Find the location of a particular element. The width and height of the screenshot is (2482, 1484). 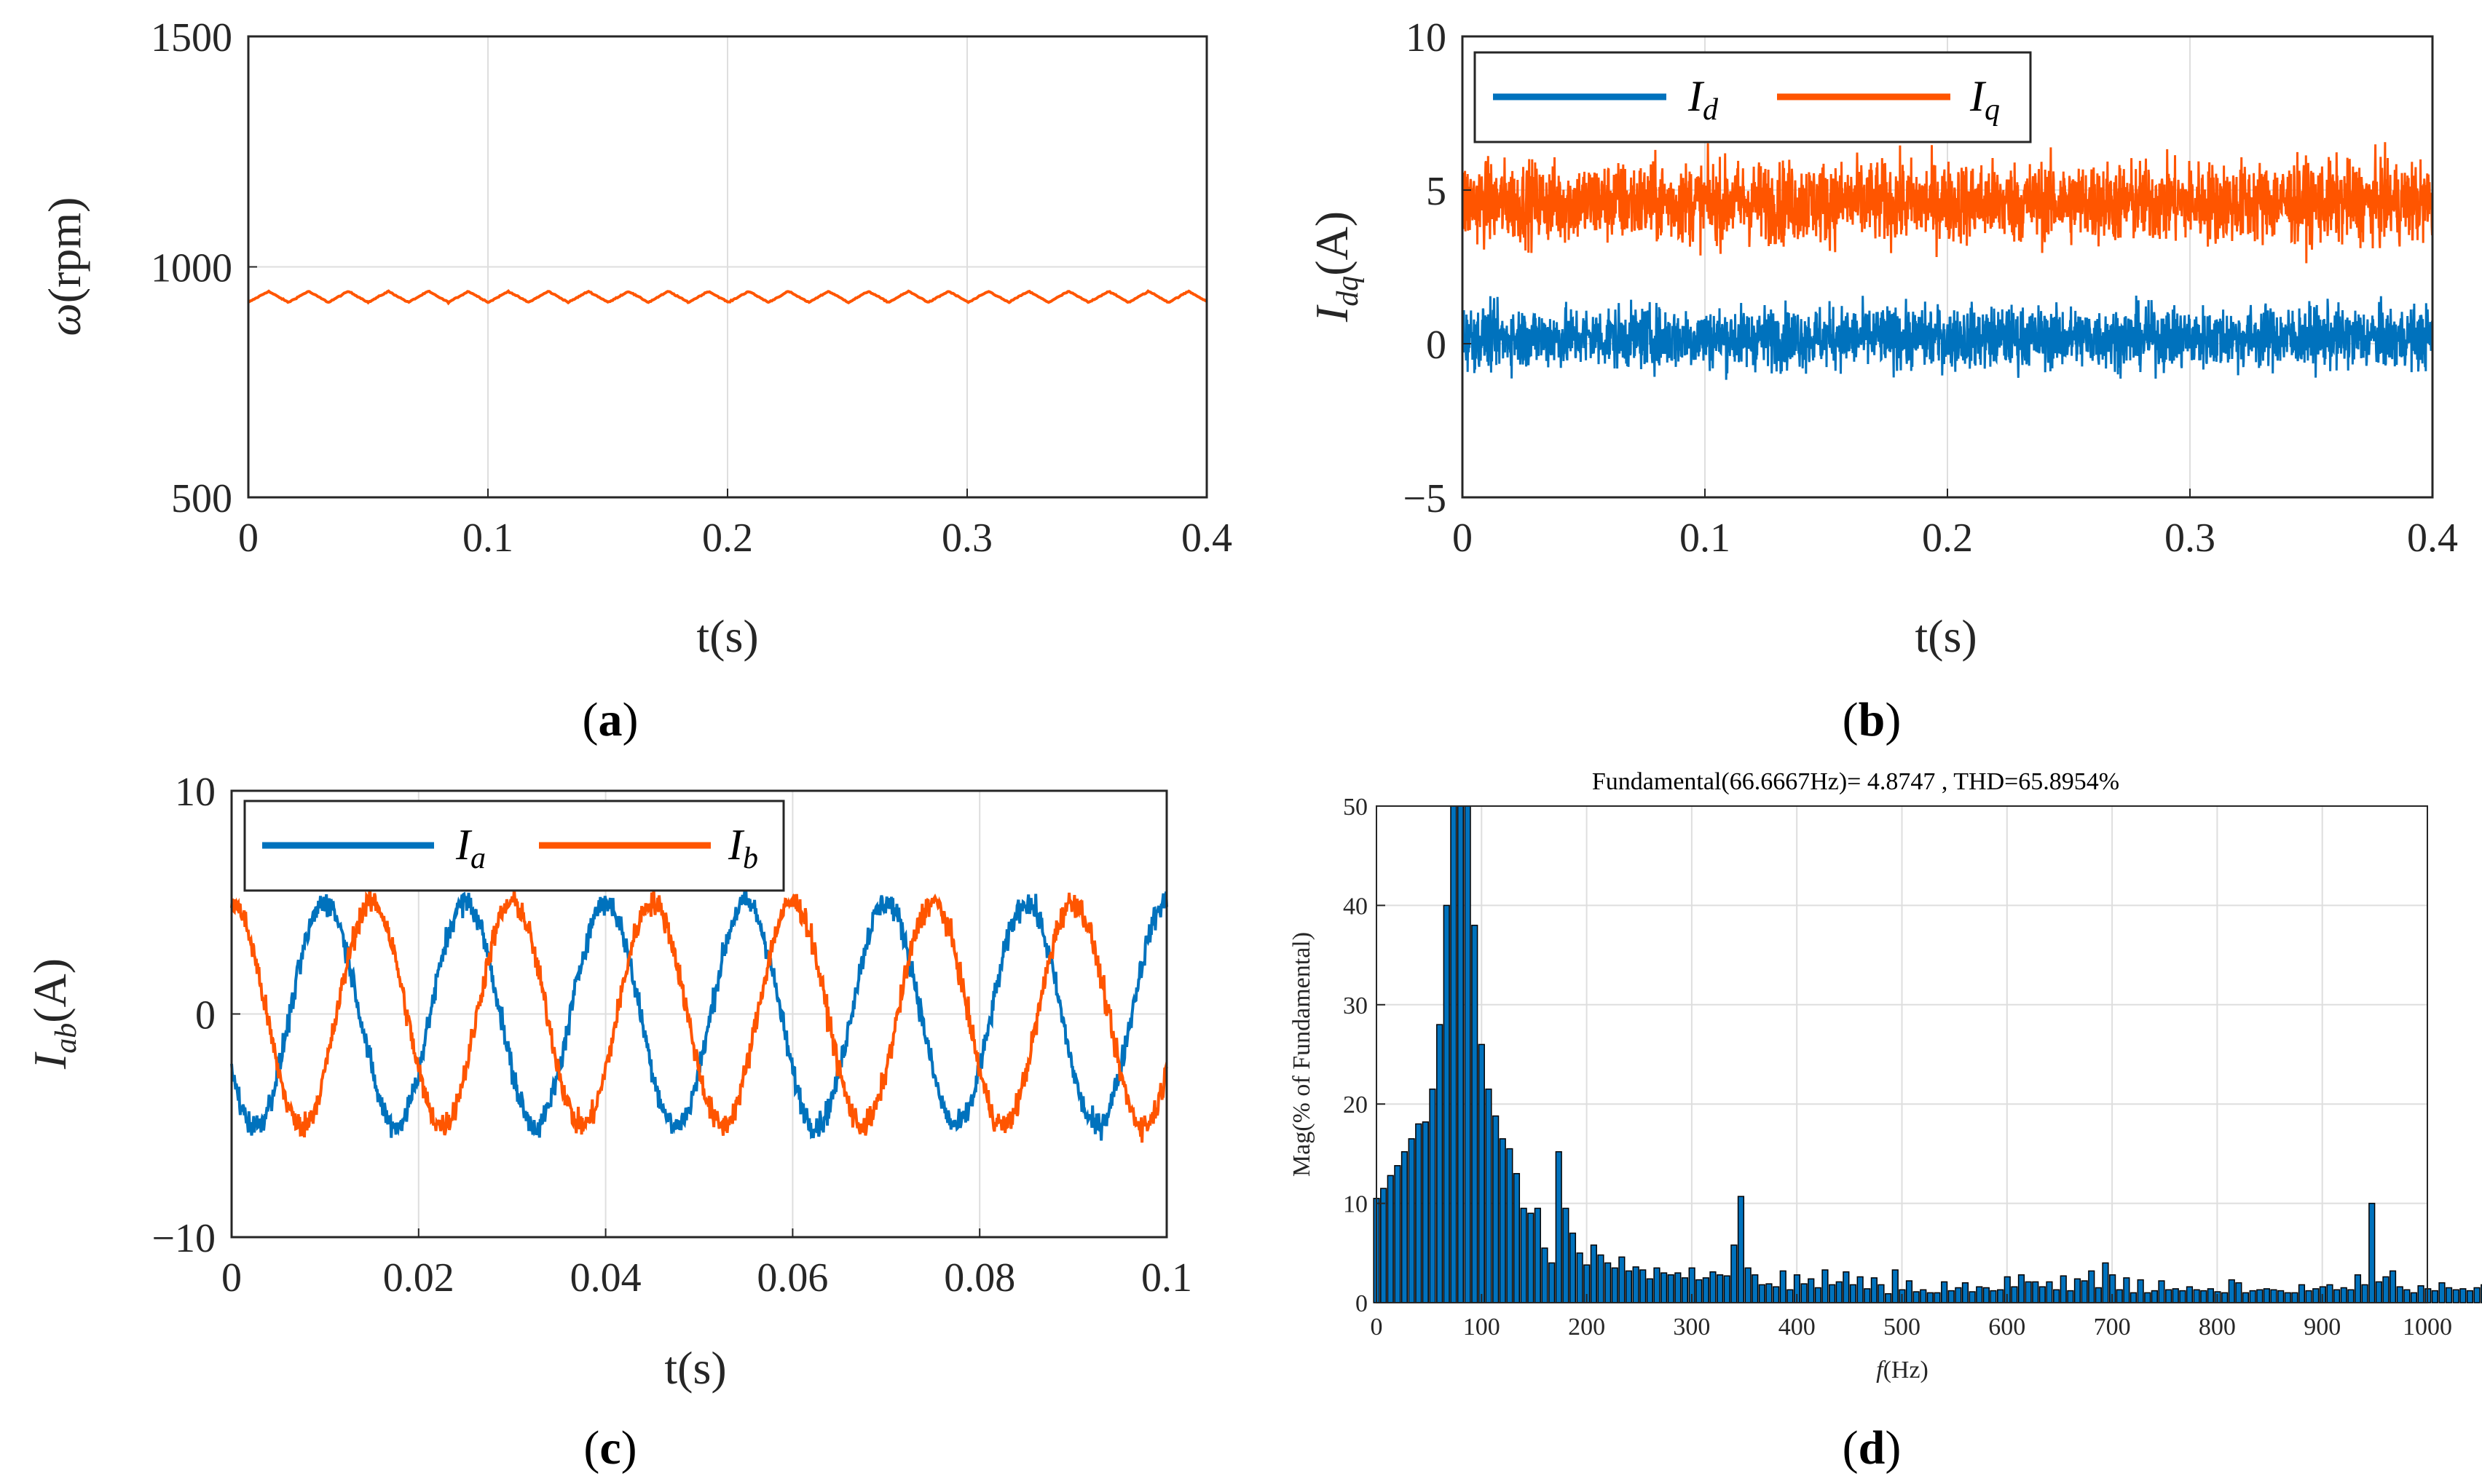

chart-c-x-tick-label: 0.02 is located at coordinates (418, 1278).